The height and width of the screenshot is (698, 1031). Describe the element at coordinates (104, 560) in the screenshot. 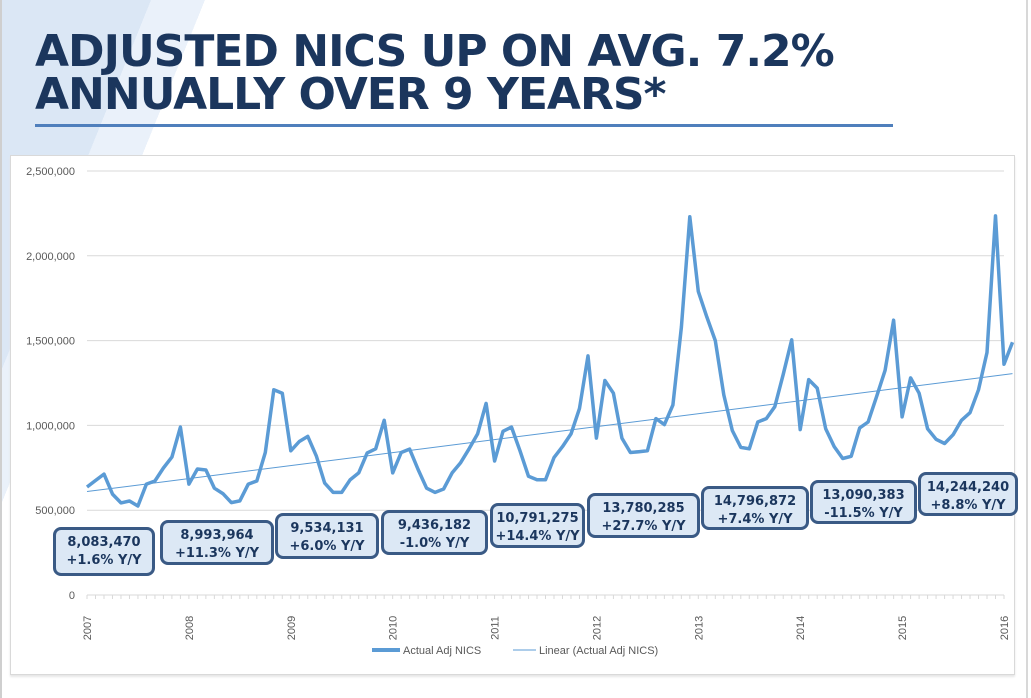

I see `annual-change: +1.6% Y/Y` at that location.